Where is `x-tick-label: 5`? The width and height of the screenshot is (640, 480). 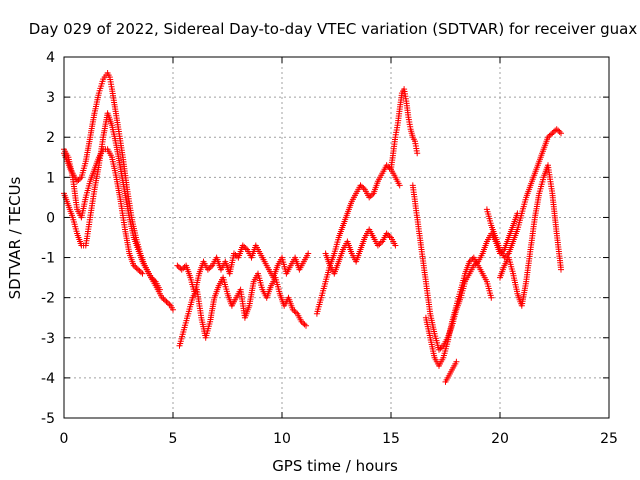
x-tick-label: 5 is located at coordinates (173, 439).